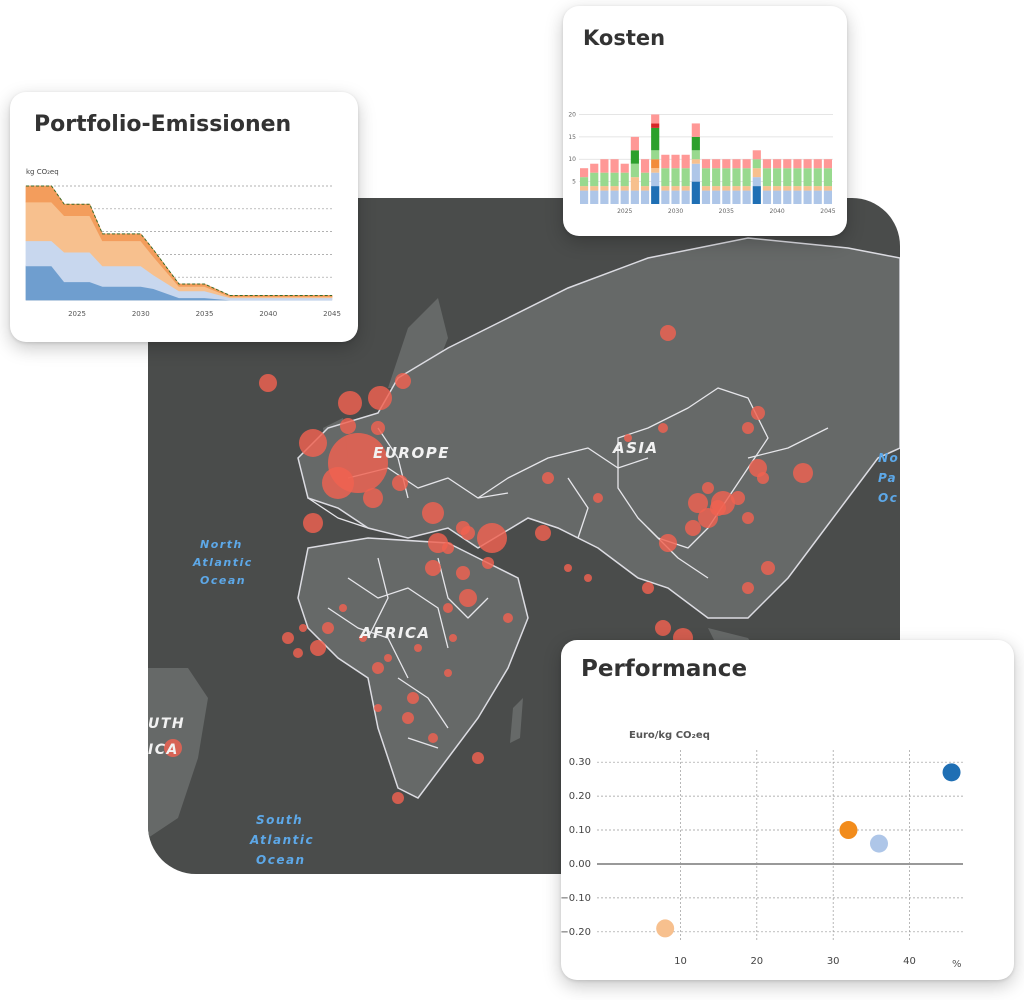 This screenshot has width=1024, height=1000. Describe the element at coordinates (624, 211) in the screenshot. I see `x-tick-label: 2025` at that location.